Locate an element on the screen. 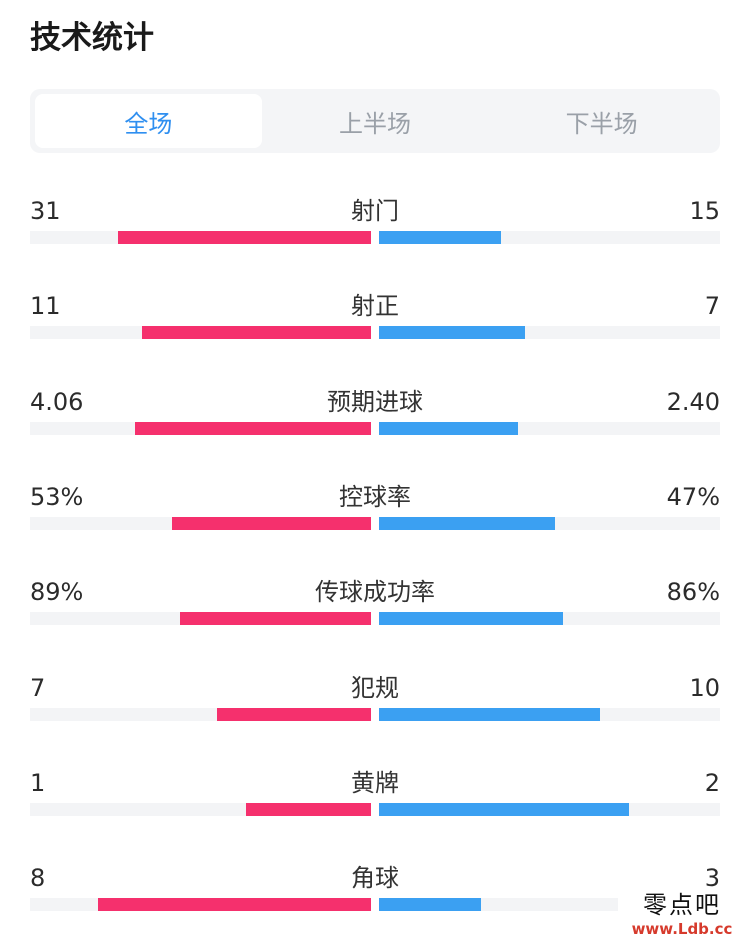 The height and width of the screenshot is (940, 750). stat-name: 传球成功率 is located at coordinates (375, 592).